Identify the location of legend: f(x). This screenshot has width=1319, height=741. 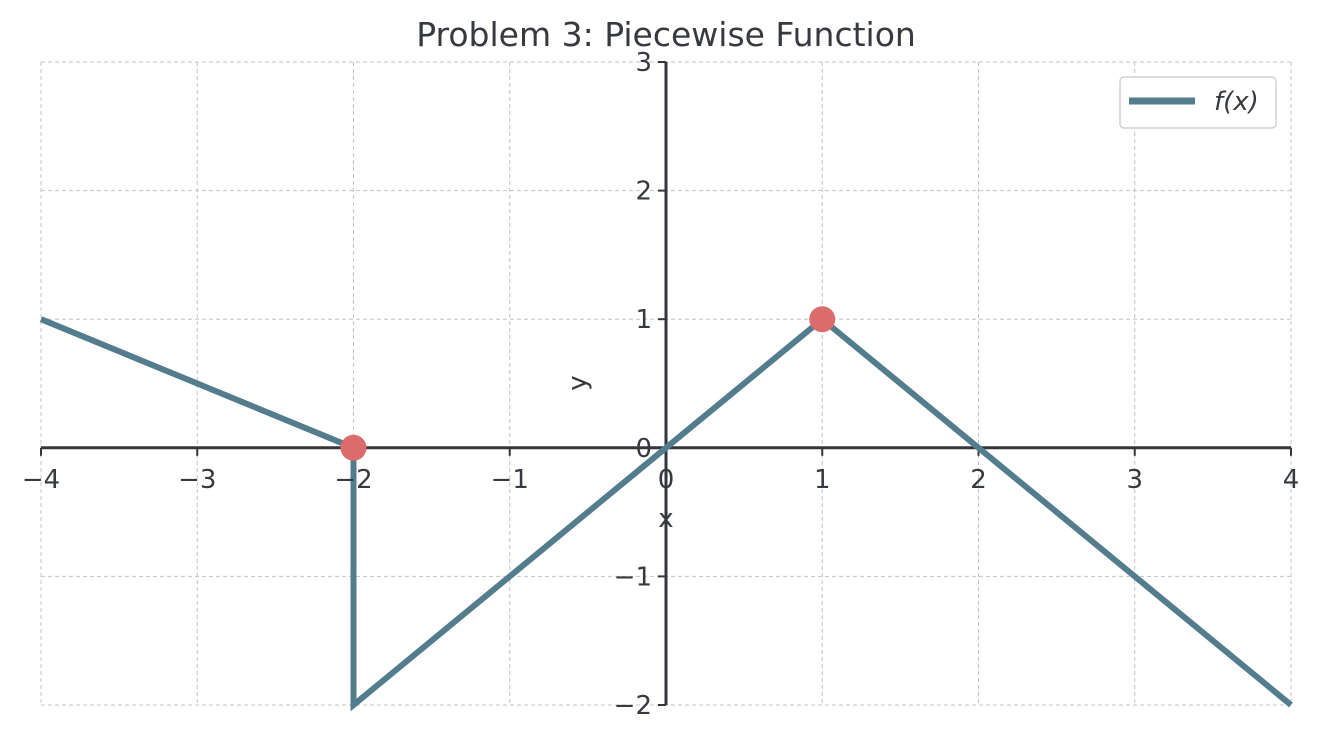
(1198, 102).